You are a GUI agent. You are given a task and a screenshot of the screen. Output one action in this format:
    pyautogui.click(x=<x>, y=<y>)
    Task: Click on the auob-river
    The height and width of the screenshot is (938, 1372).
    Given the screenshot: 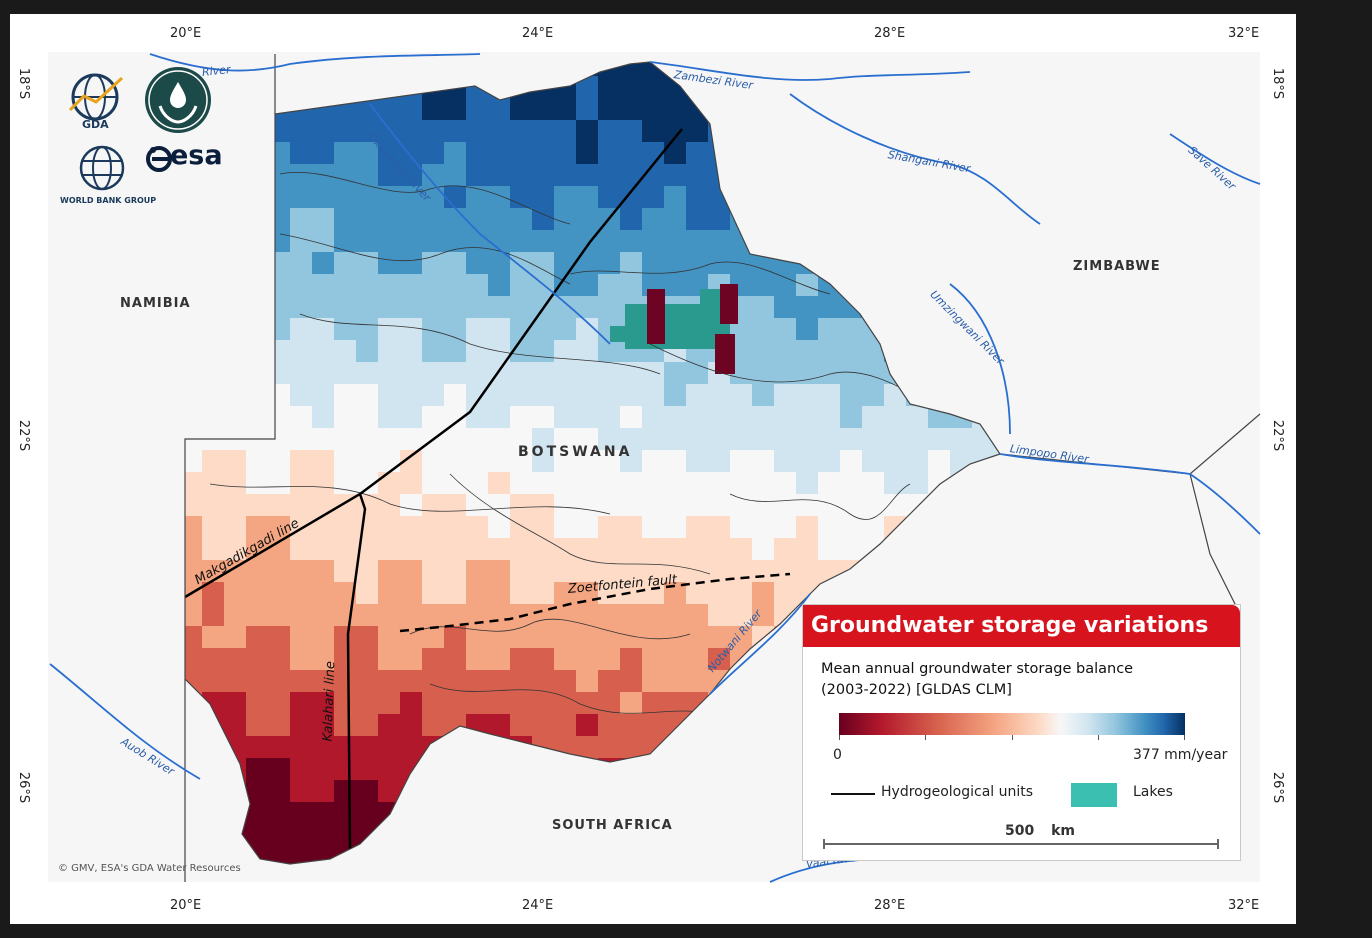 What is the action you would take?
    pyautogui.click(x=125, y=721)
    